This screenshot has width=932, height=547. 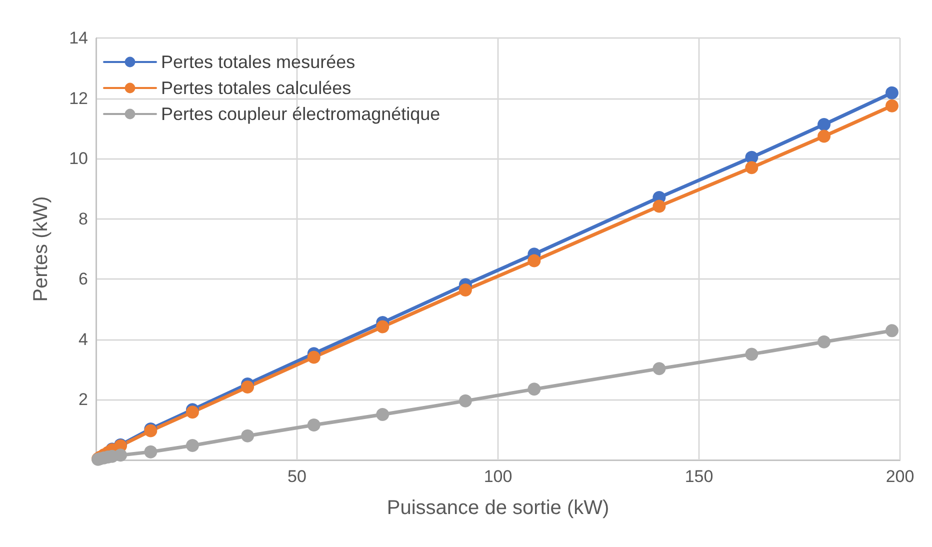 I want to click on x-axis-title: Puissance de sortie (kW), so click(x=498, y=508).